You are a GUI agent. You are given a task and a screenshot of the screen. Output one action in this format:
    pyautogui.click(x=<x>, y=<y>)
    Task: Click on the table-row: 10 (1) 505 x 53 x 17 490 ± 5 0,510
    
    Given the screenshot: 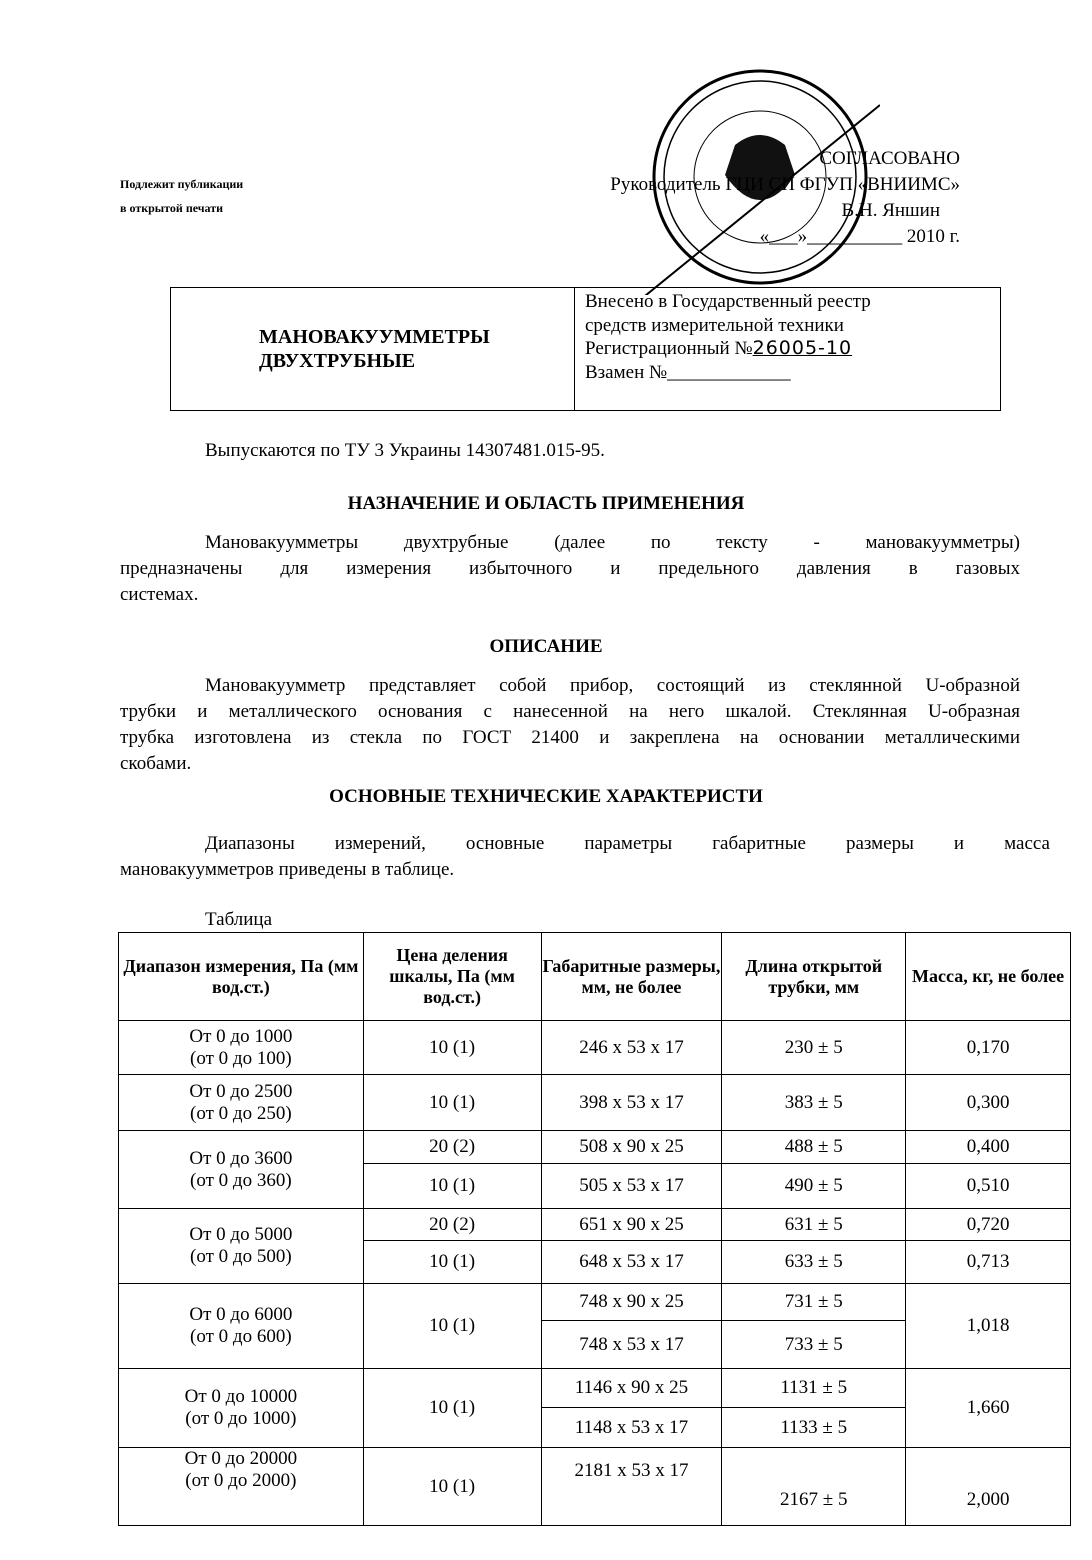 What is the action you would take?
    pyautogui.click(x=595, y=1186)
    